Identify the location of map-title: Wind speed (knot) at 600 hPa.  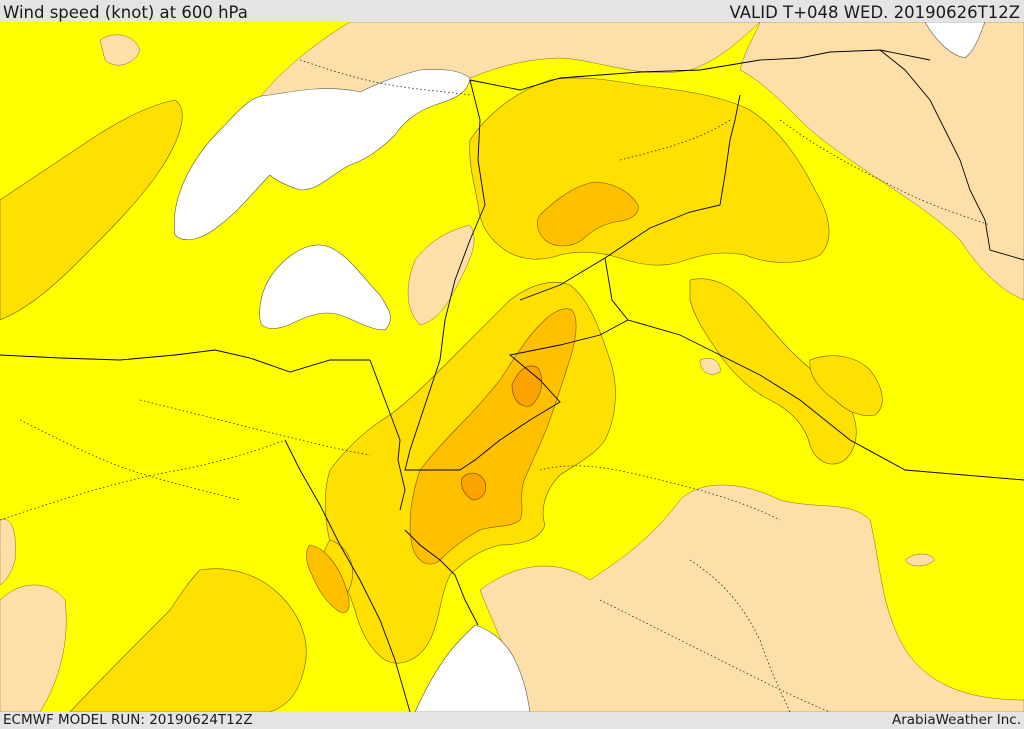
(125, 12).